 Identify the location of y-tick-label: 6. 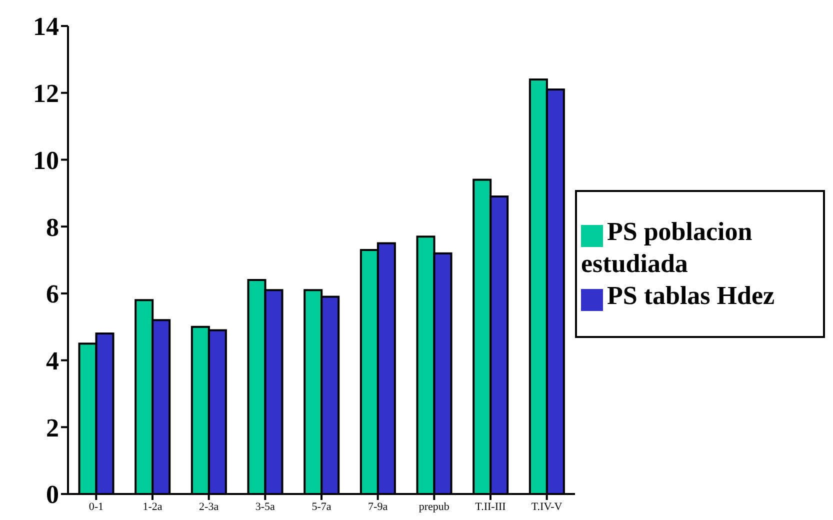
(52, 294).